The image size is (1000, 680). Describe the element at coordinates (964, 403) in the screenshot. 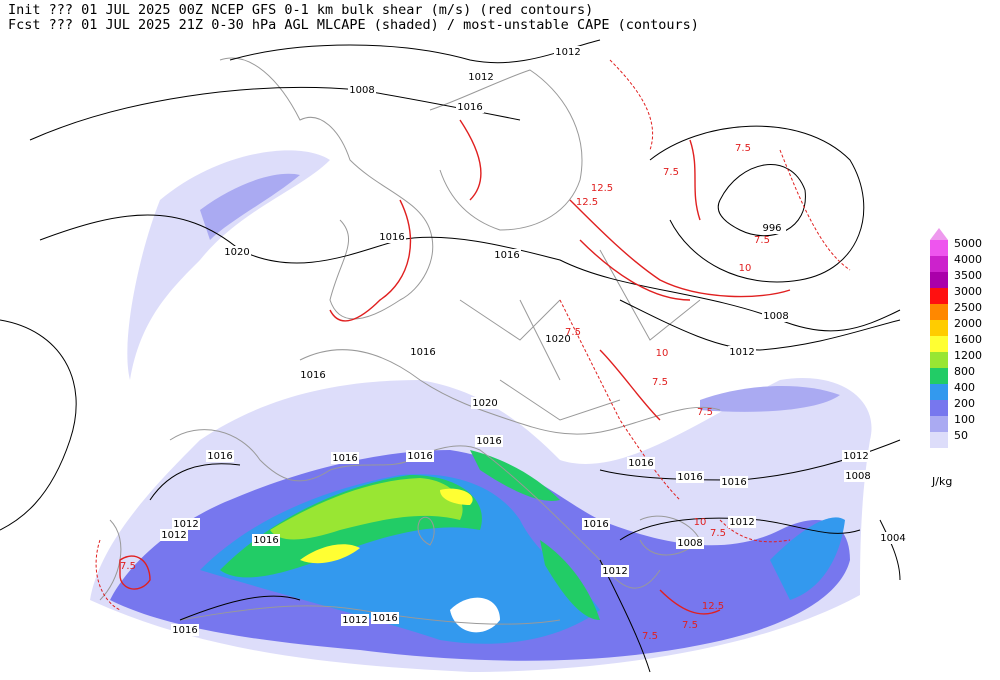

I see `legend-label: 200` at that location.